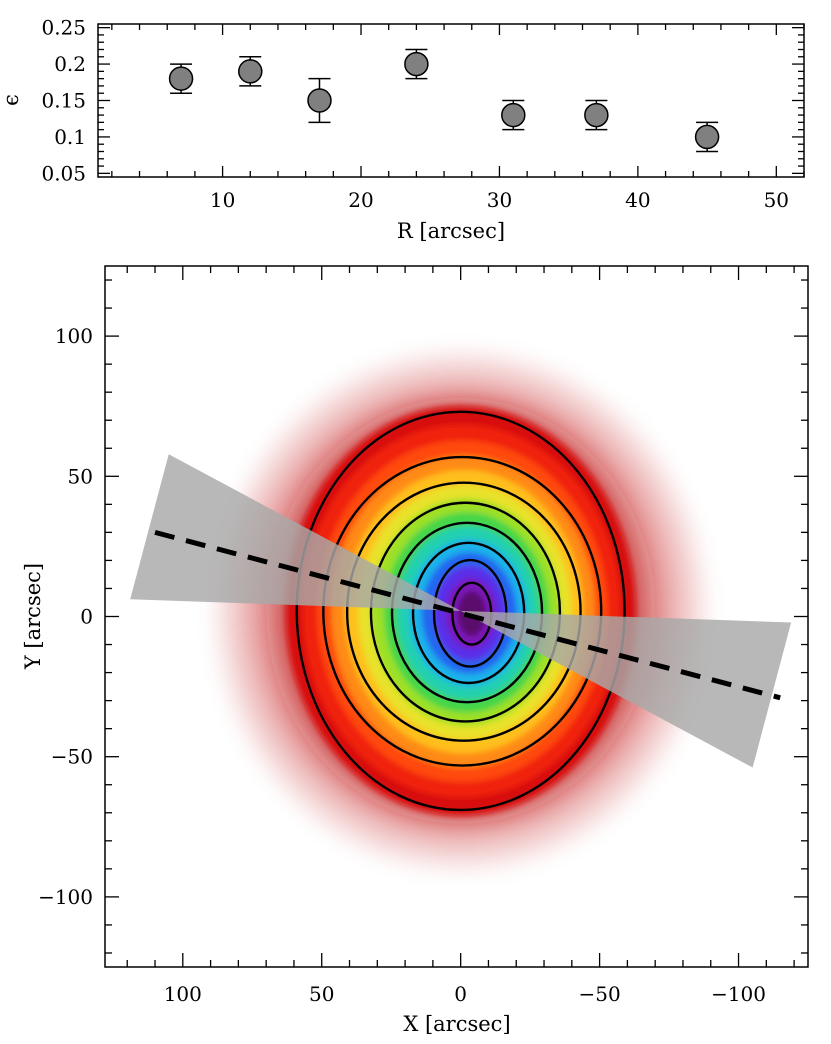  What do you see at coordinates (65, 897) in the screenshot?
I see `density-map-y-tick-label: −100` at bounding box center [65, 897].